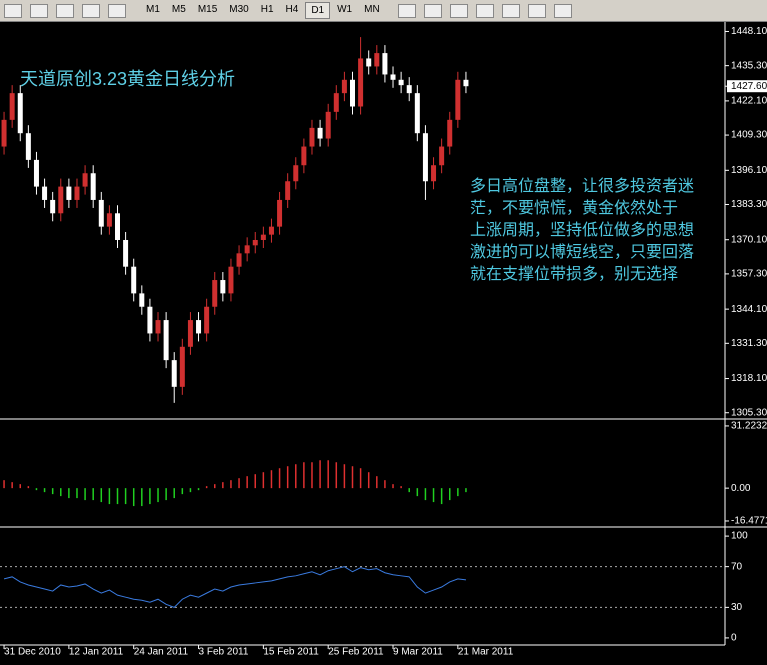 Image resolution: width=767 pixels, height=665 pixels. Describe the element at coordinates (749, 101) in the screenshot. I see `y-tick-label: 1422.10` at that location.